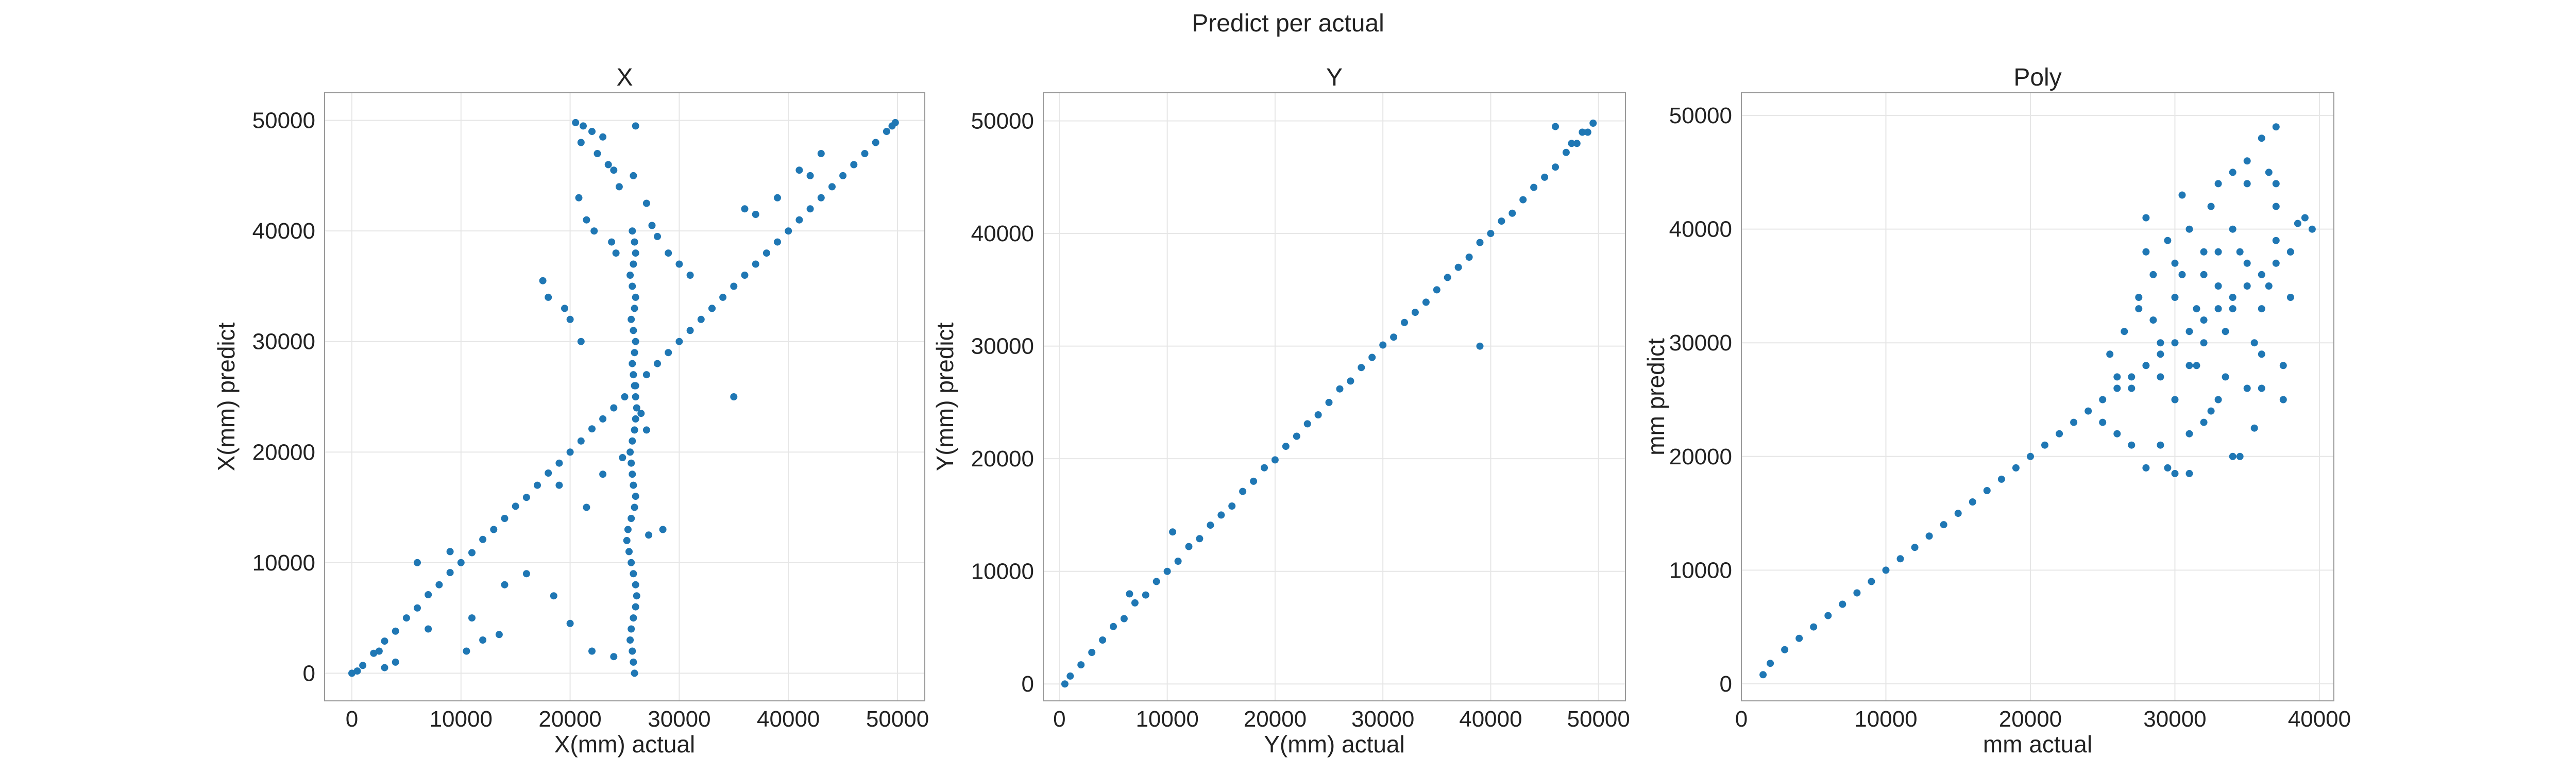 The width and height of the screenshot is (2576, 773). What do you see at coordinates (2038, 744) in the screenshot?
I see `chart-3-x-axis-label: mm actual` at bounding box center [2038, 744].